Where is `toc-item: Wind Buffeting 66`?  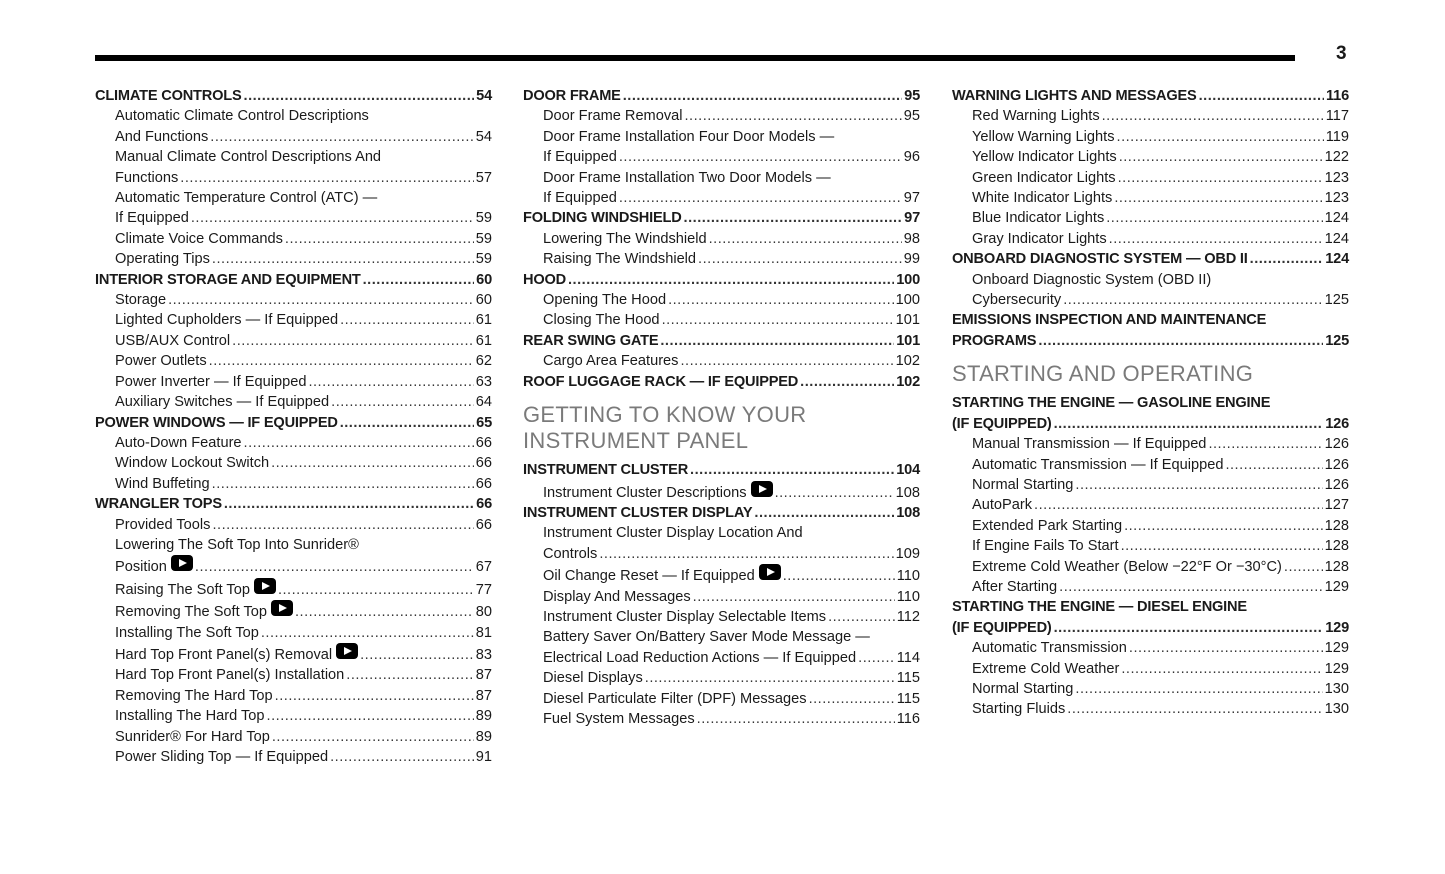
toc-item: Wind Buffeting 66 is located at coordinates (293, 484).